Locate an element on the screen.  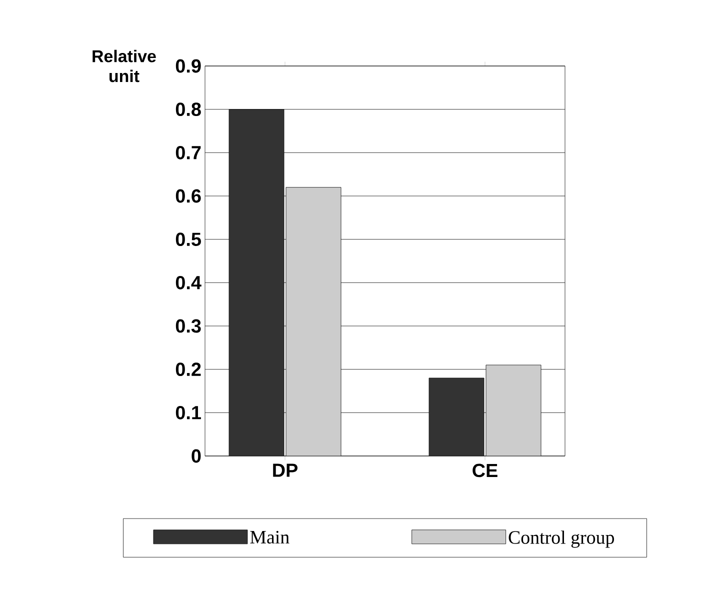
y-tick-label: 0.7 is located at coordinates (188, 153).